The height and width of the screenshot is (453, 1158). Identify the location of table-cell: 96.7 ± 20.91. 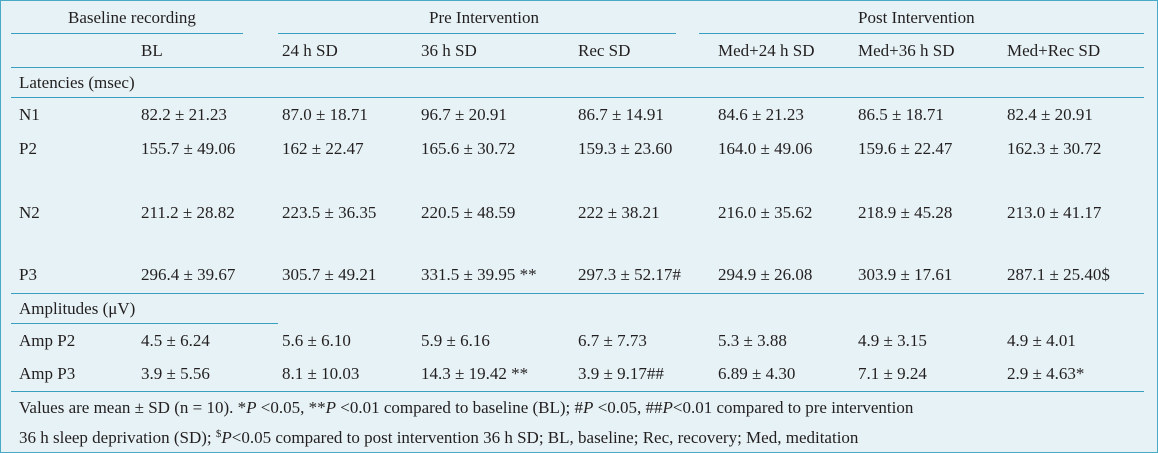
(464, 114).